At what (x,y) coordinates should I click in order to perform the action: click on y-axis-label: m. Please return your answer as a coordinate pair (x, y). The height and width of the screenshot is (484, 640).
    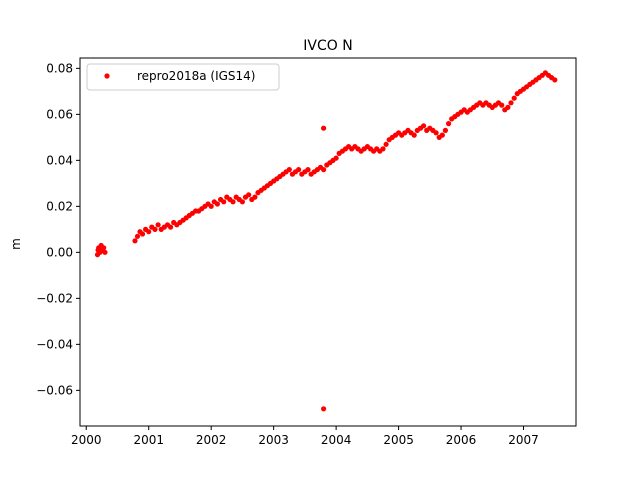
    Looking at the image, I should click on (16, 244).